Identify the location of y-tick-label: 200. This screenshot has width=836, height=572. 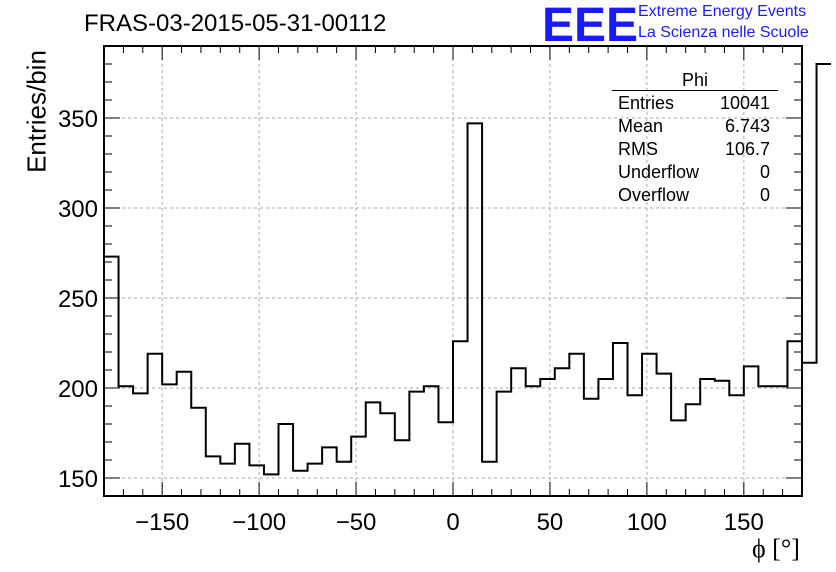
(78, 389).